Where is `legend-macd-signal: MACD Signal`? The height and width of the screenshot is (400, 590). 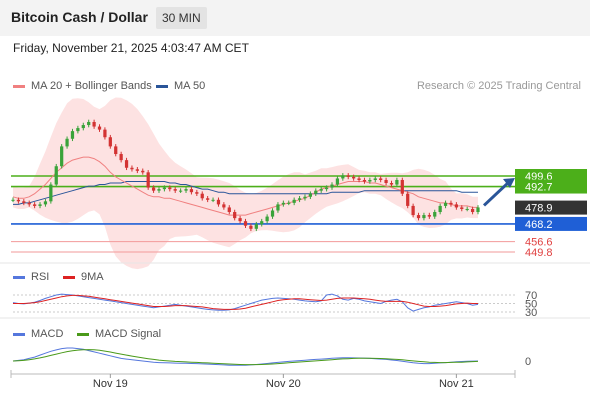 legend-macd-signal: MACD Signal is located at coordinates (119, 334).